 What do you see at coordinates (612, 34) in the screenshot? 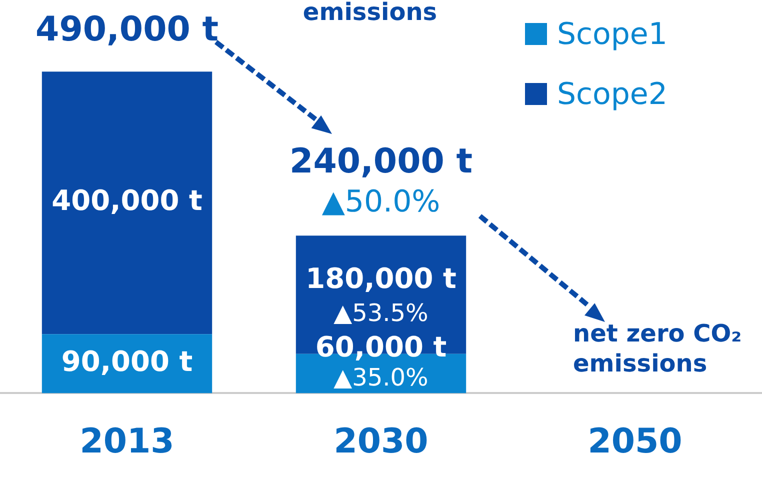
I see `legend-label: Scope1` at bounding box center [612, 34].